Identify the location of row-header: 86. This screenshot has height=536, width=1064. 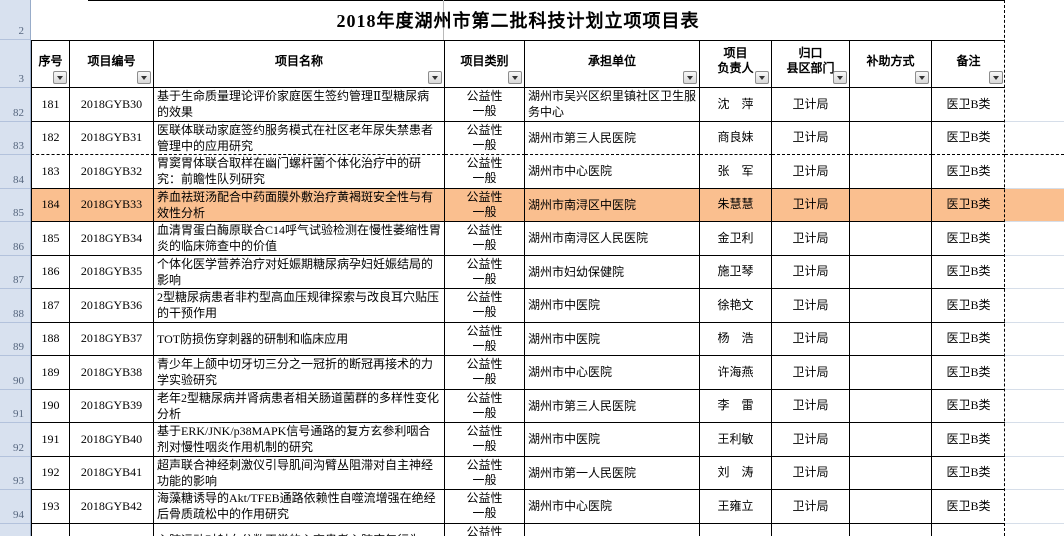
(15, 239).